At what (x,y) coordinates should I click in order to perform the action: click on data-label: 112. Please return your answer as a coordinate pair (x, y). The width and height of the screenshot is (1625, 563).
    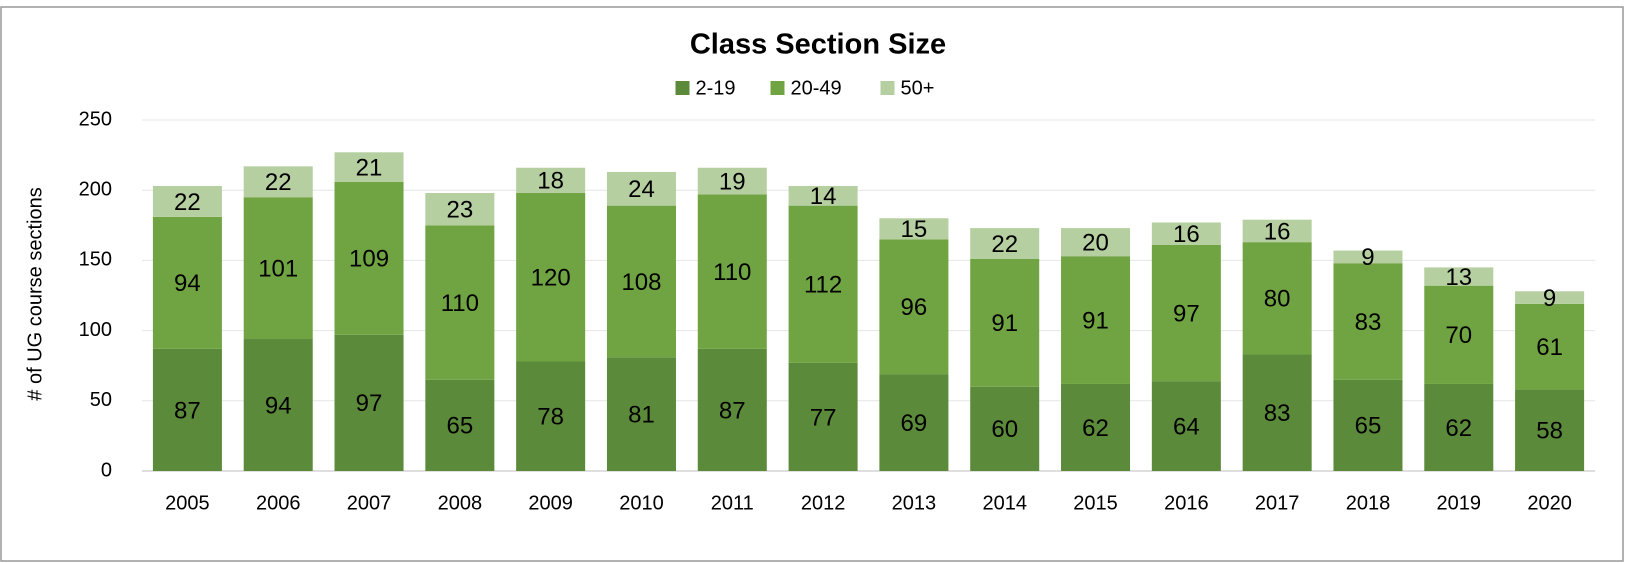
    Looking at the image, I should click on (823, 285).